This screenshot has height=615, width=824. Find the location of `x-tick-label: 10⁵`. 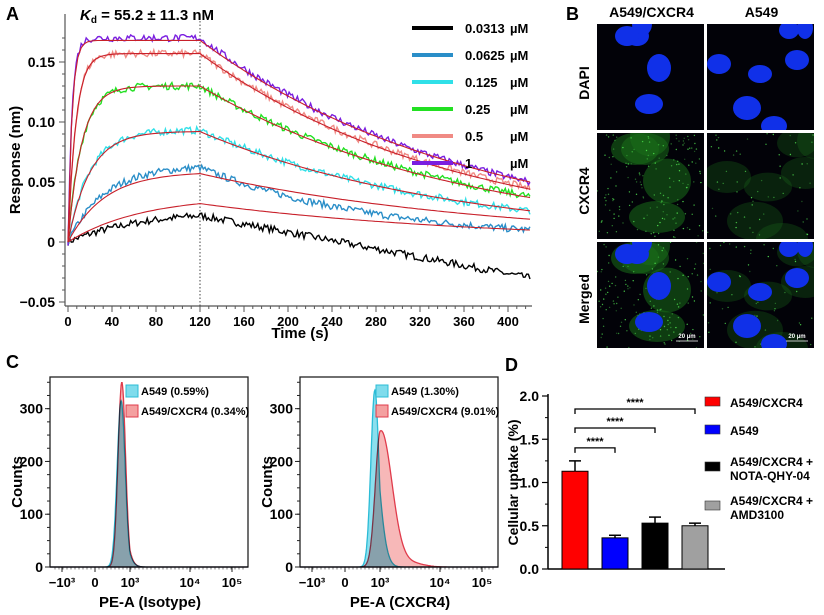

x-tick-label: 10⁵ is located at coordinates (482, 582).